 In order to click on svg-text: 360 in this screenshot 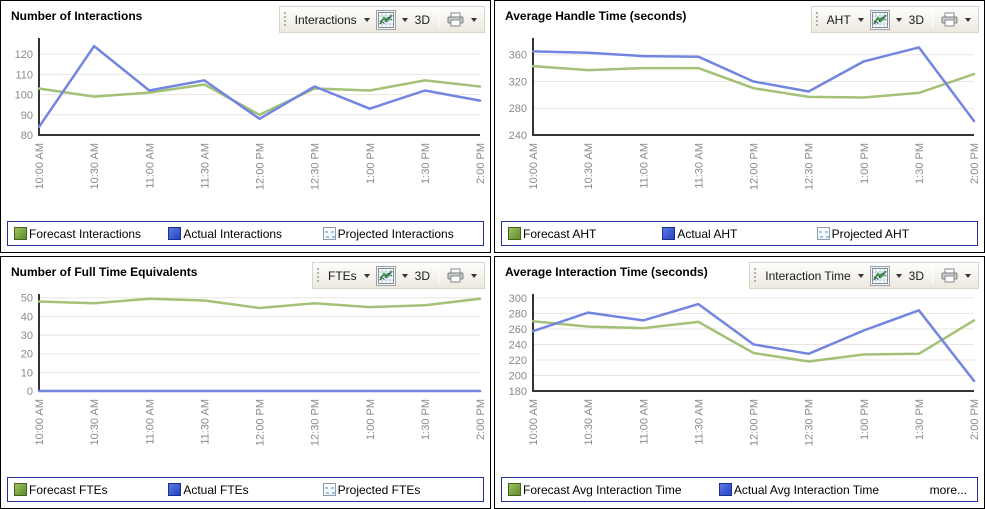, I will do `click(518, 56)`.